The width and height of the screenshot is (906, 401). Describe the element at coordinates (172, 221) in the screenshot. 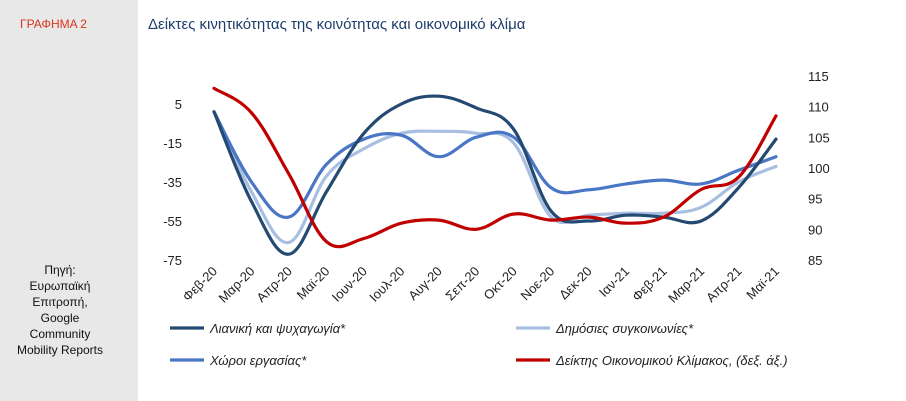

I see `left-axis-tick: -55` at that location.